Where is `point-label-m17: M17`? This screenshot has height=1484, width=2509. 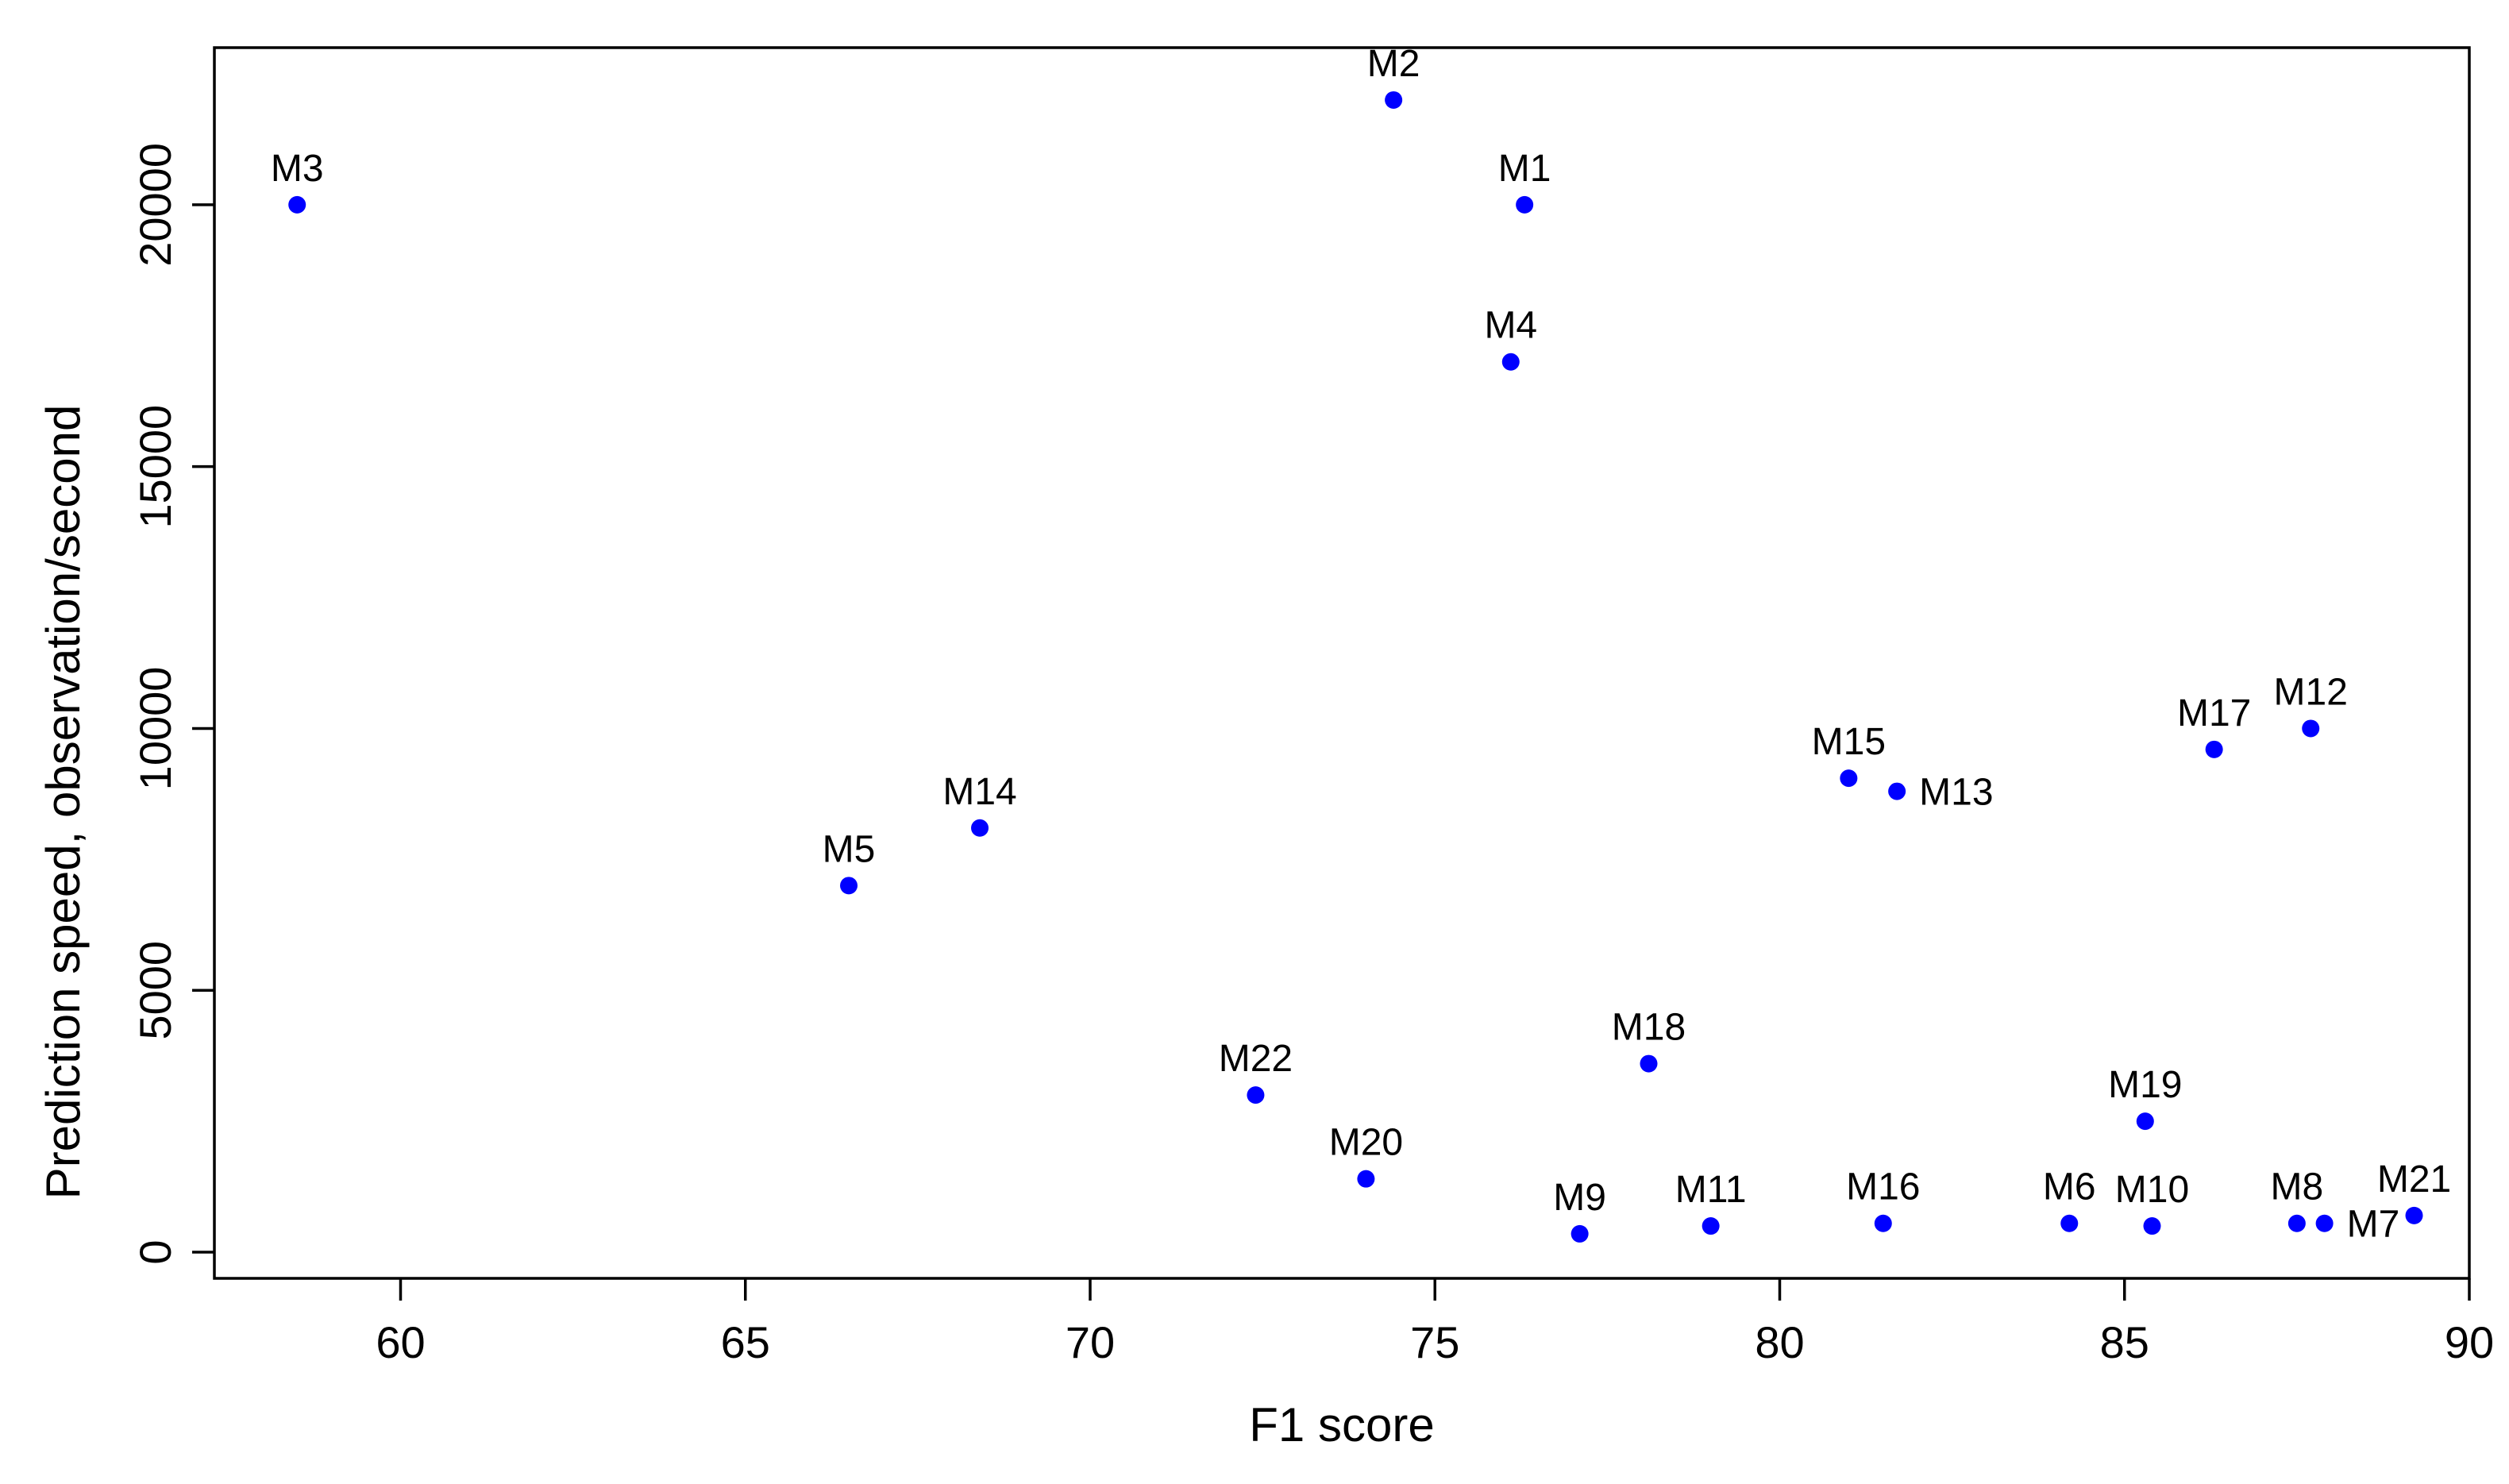
point-label-m17: M17 is located at coordinates (2214, 713).